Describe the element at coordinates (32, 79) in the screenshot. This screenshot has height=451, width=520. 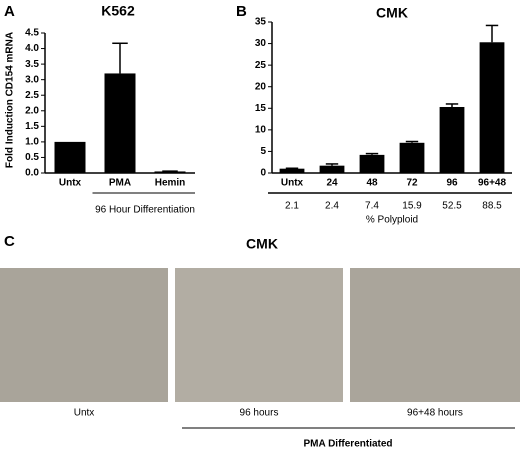
I see `y-tick-label: 3.0` at that location.